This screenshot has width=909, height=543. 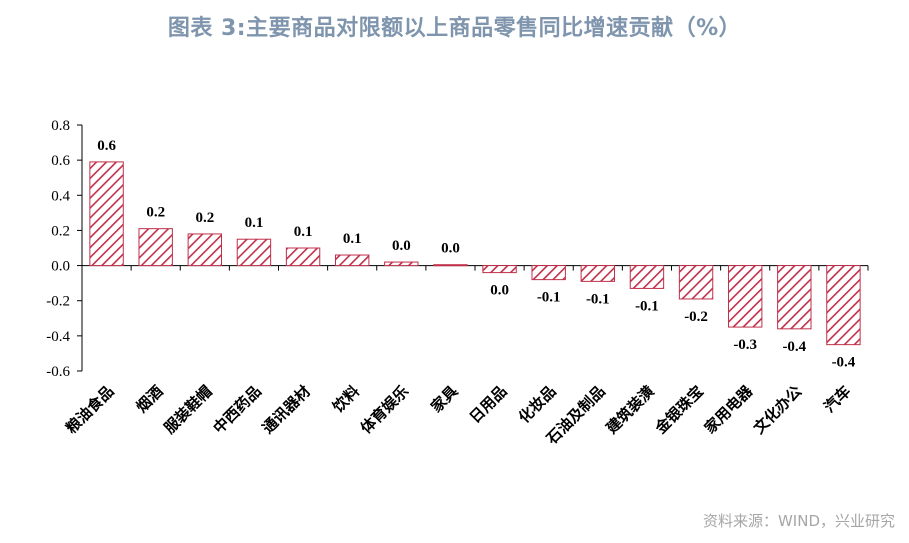 I want to click on category-label: 服装鞋帽, so click(x=187, y=409).